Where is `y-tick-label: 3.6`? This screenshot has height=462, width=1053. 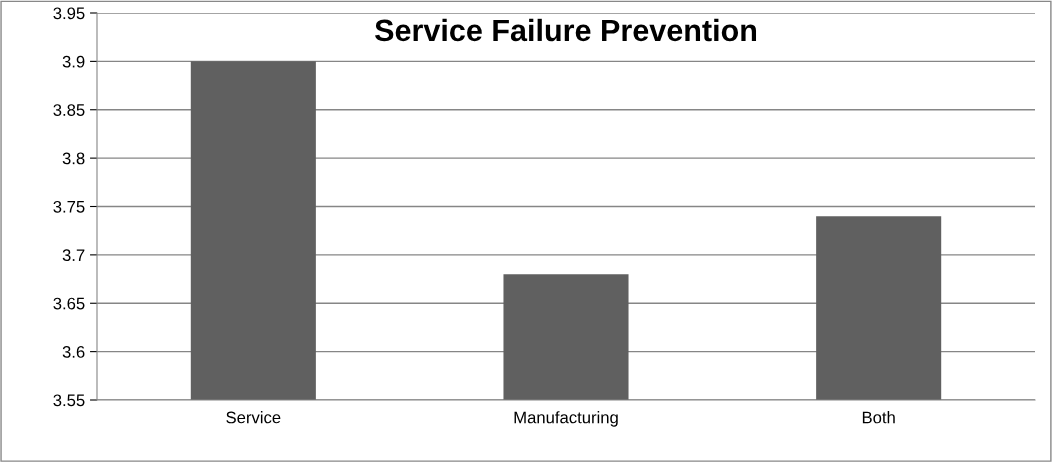 y-tick-label: 3.6 is located at coordinates (73, 352).